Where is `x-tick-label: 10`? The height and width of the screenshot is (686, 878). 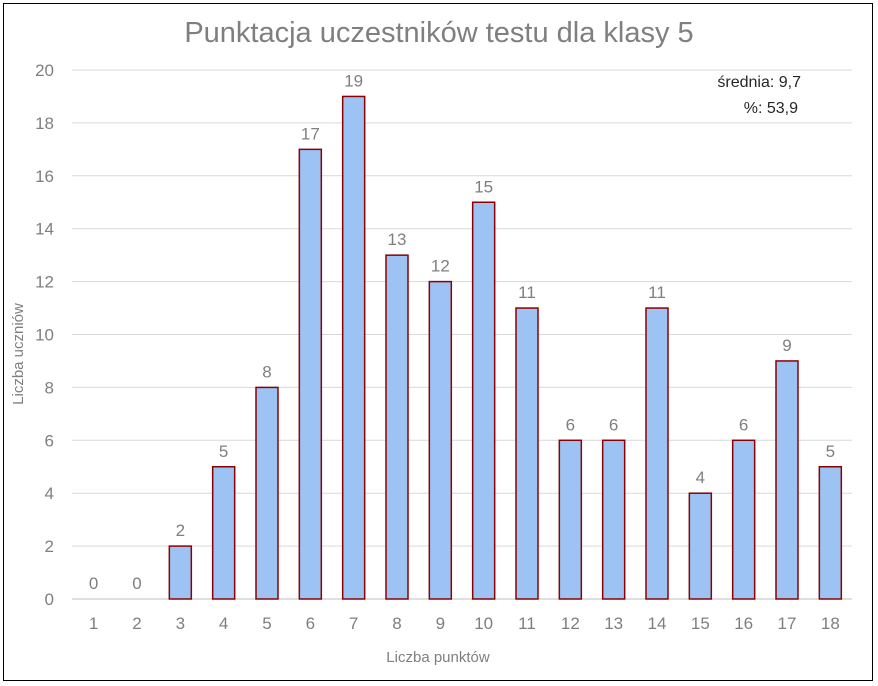
x-tick-label: 10 is located at coordinates (483, 623).